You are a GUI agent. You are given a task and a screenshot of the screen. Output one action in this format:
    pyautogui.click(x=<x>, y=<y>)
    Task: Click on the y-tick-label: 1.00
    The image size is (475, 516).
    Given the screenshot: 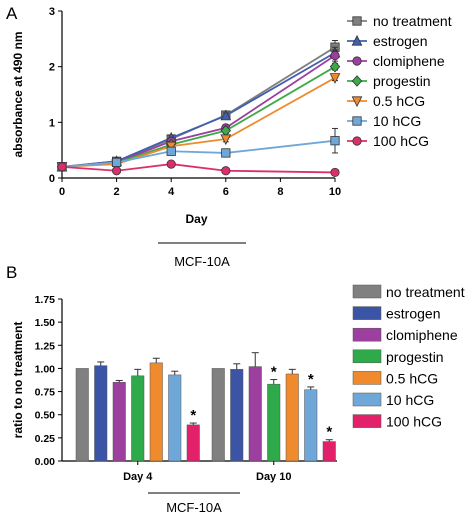 What is the action you would take?
    pyautogui.click(x=45, y=369)
    